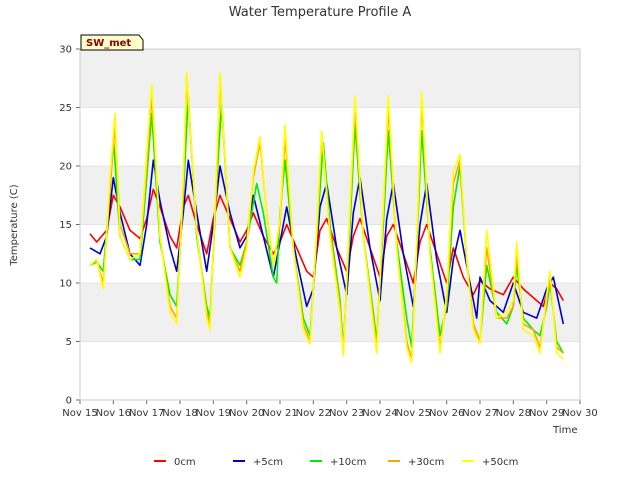  Describe the element at coordinates (79, 413) in the screenshot. I see `x-tick-label: Nov 15` at that location.